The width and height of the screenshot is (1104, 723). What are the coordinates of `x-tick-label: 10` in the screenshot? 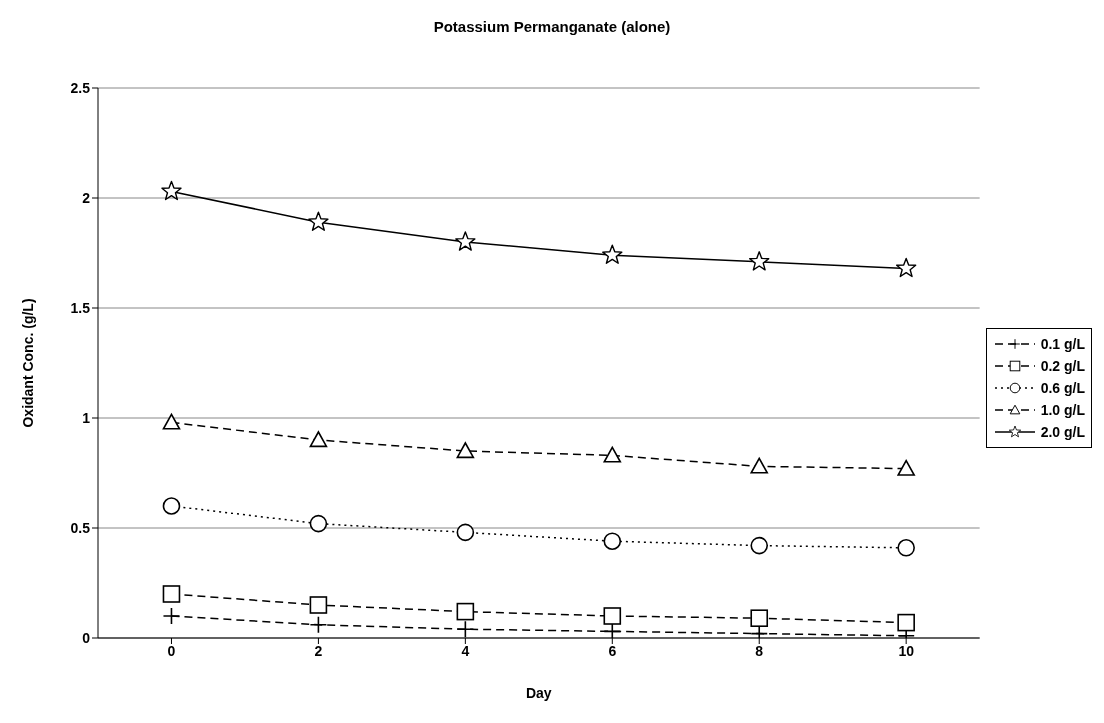 It's located at (906, 650).